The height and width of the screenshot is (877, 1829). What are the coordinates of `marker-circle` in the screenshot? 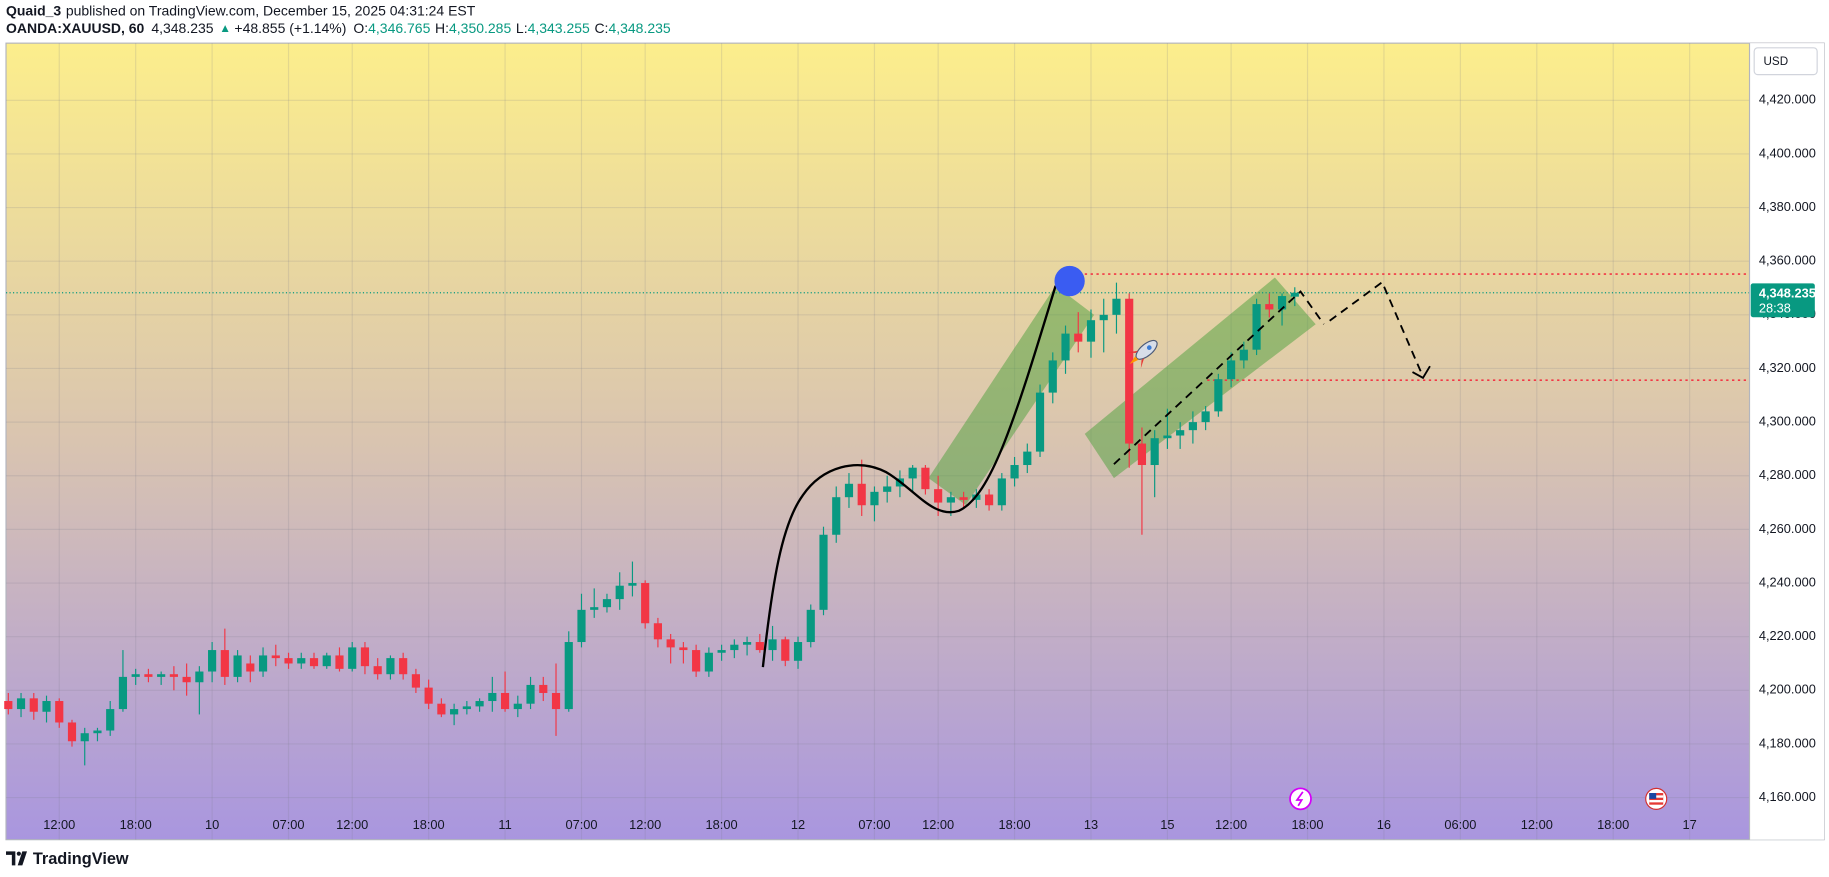 It's located at (1069, 281).